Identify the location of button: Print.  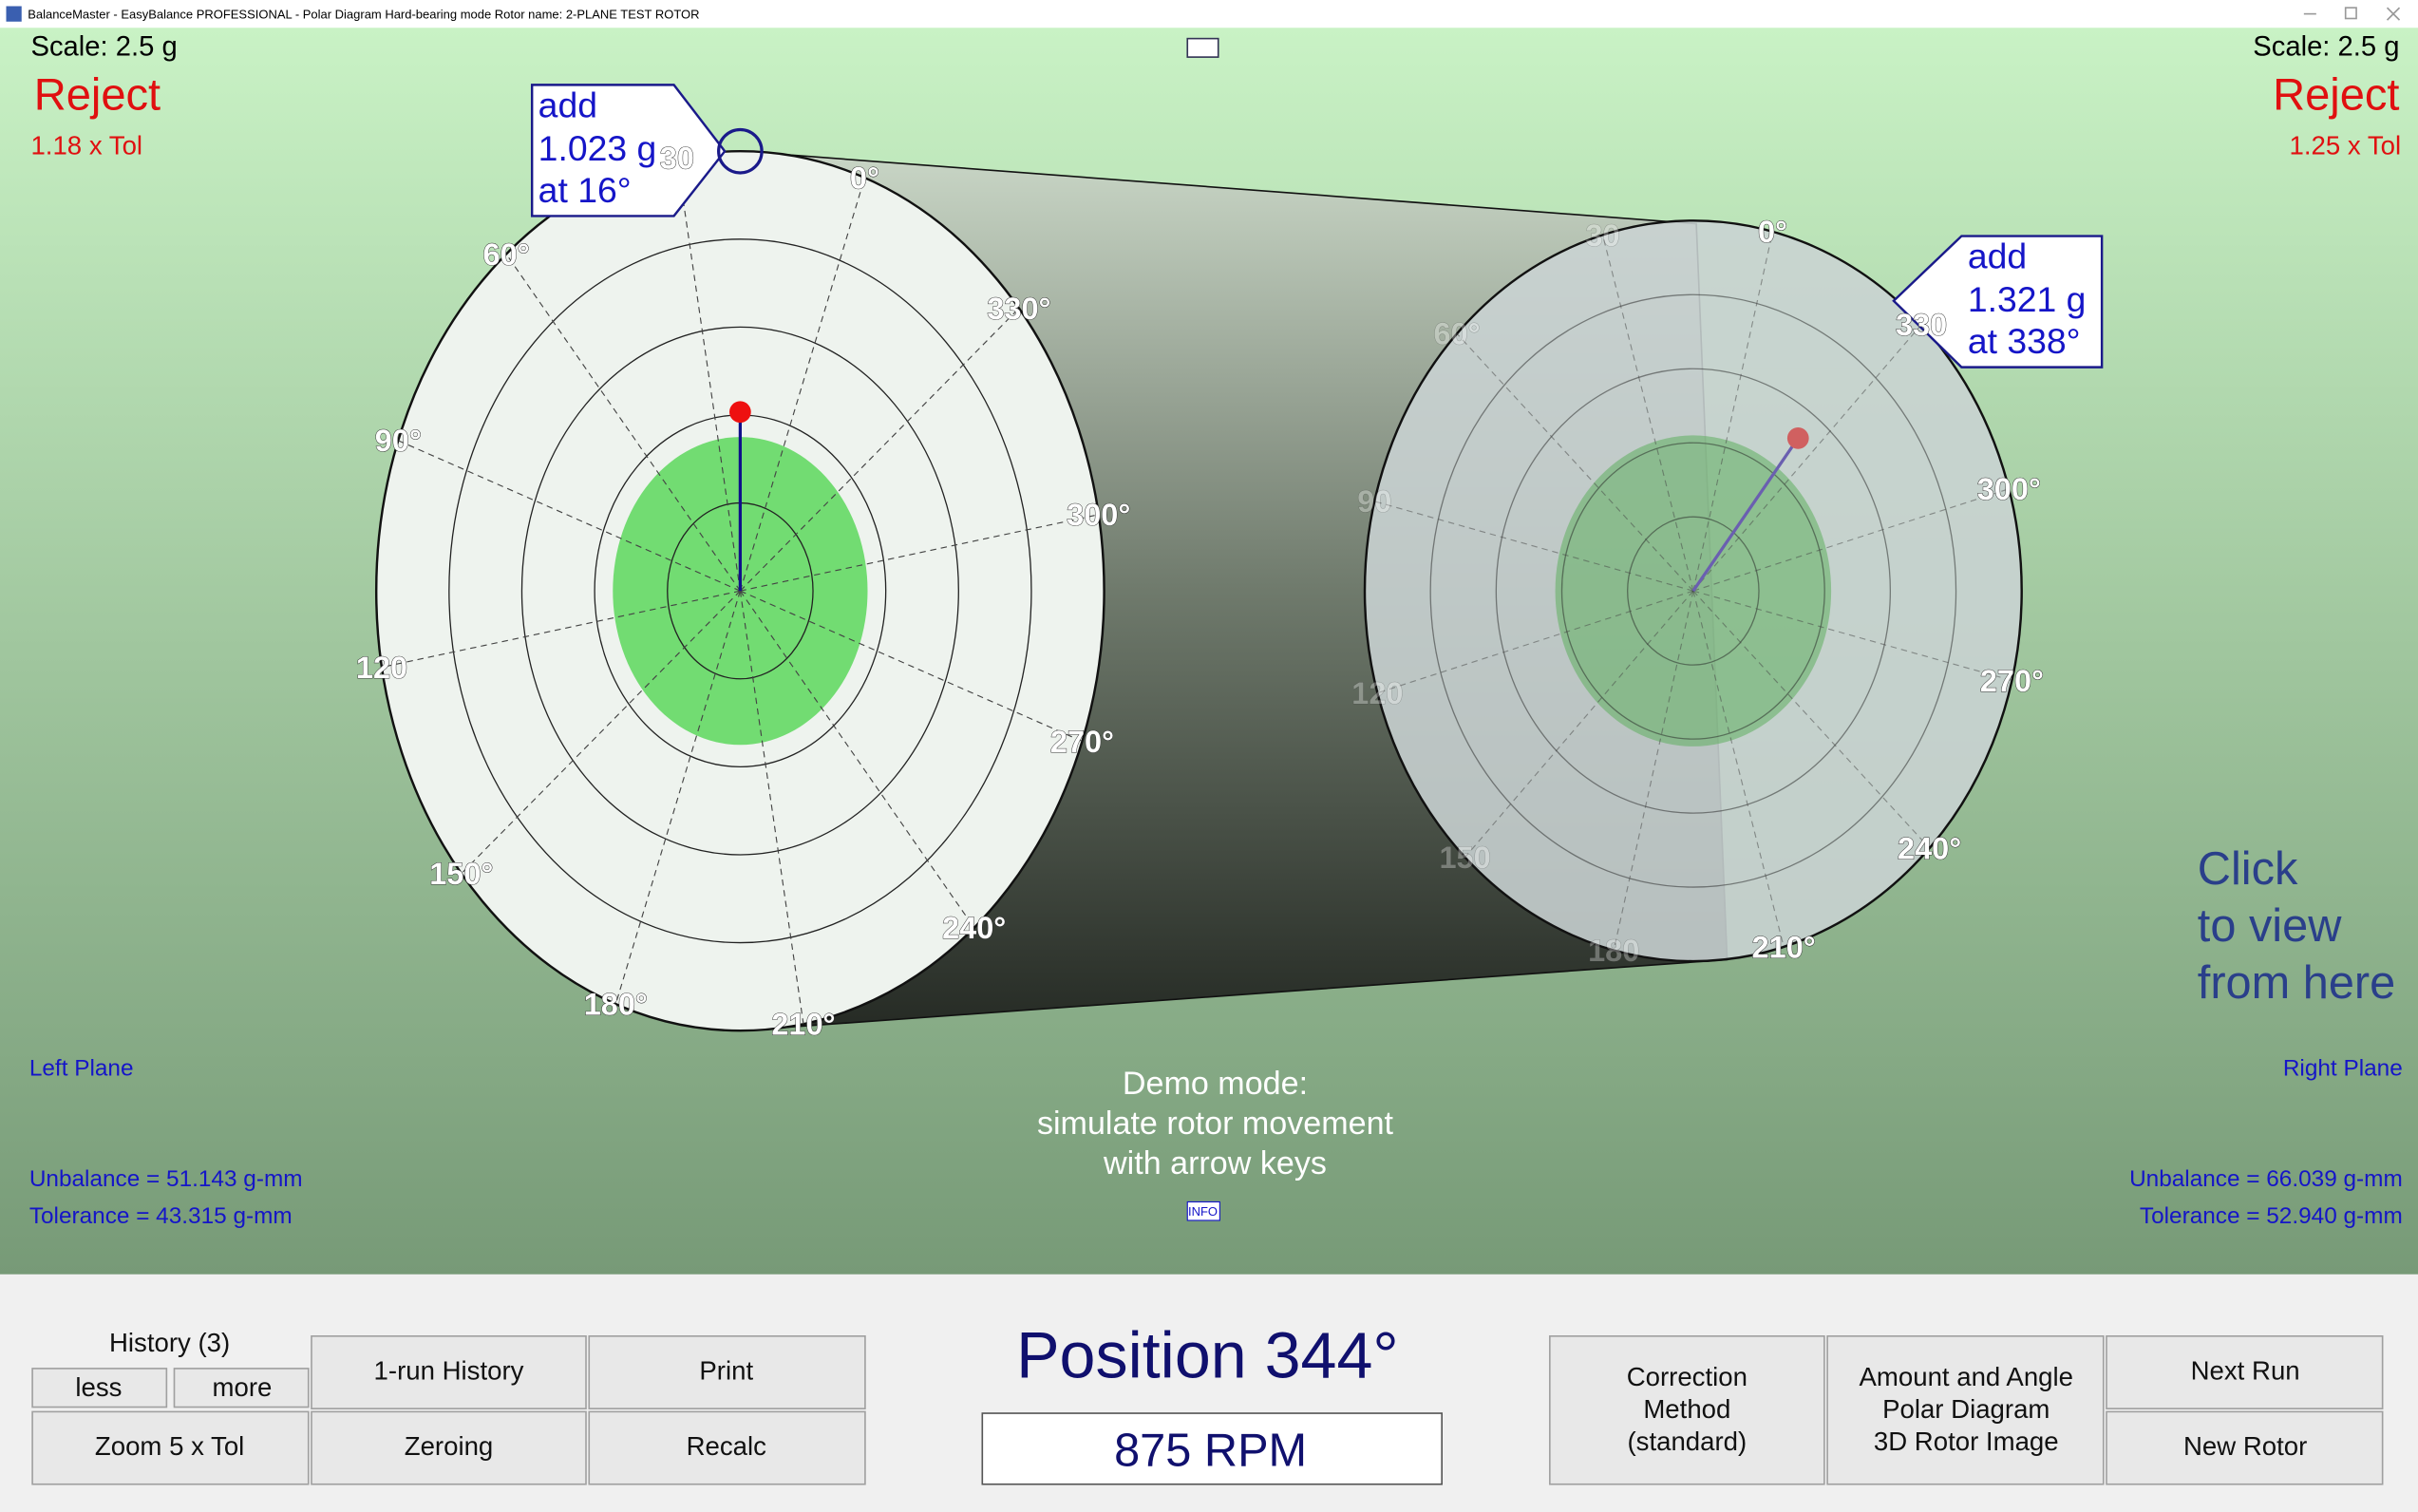
(727, 1372).